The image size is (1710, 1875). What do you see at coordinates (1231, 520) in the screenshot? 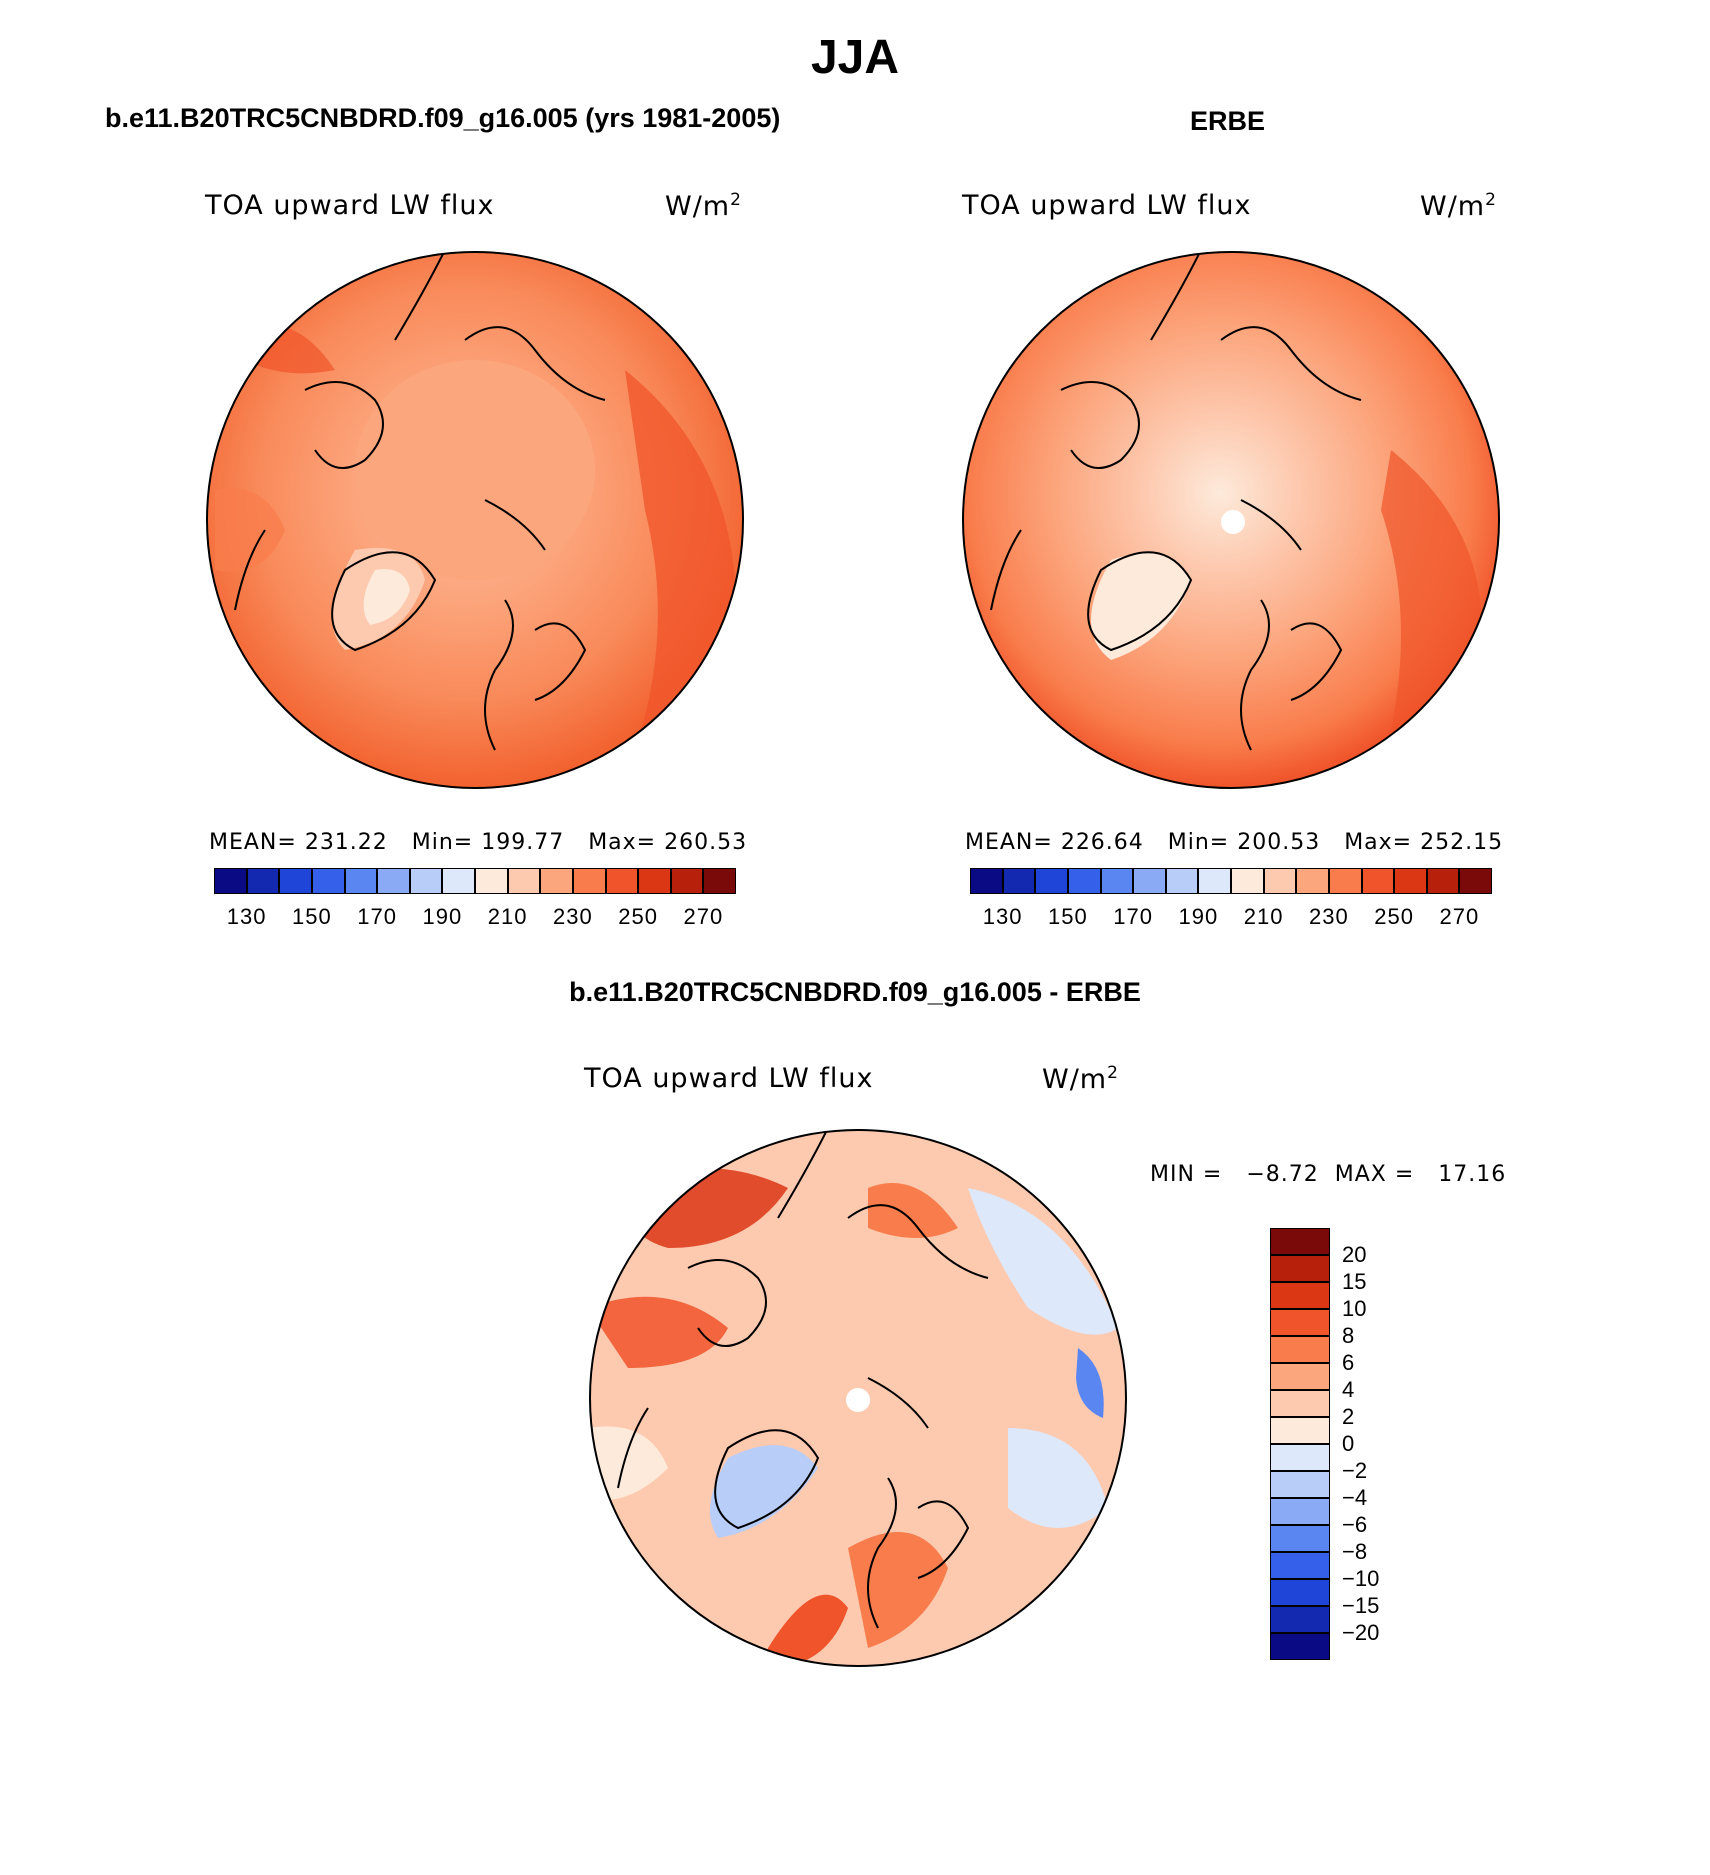
I see `obs-polar-map` at bounding box center [1231, 520].